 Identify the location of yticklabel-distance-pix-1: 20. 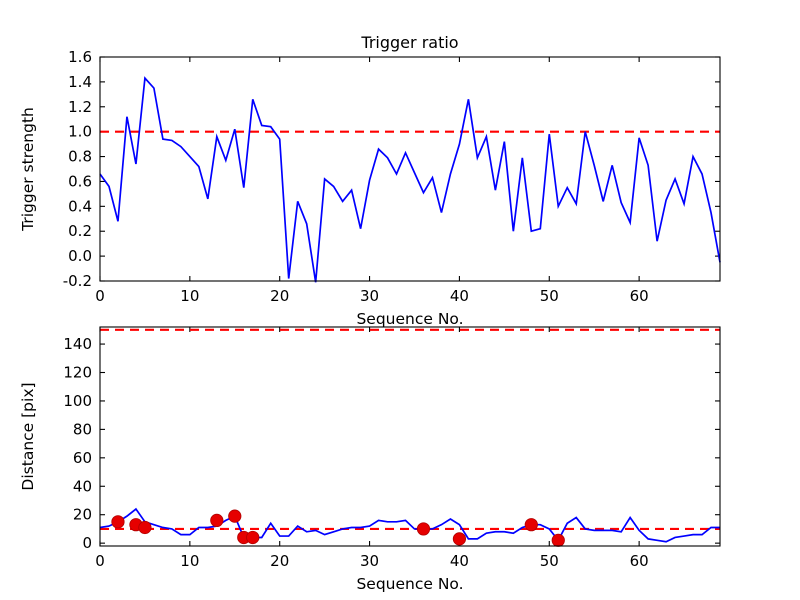
(82, 515).